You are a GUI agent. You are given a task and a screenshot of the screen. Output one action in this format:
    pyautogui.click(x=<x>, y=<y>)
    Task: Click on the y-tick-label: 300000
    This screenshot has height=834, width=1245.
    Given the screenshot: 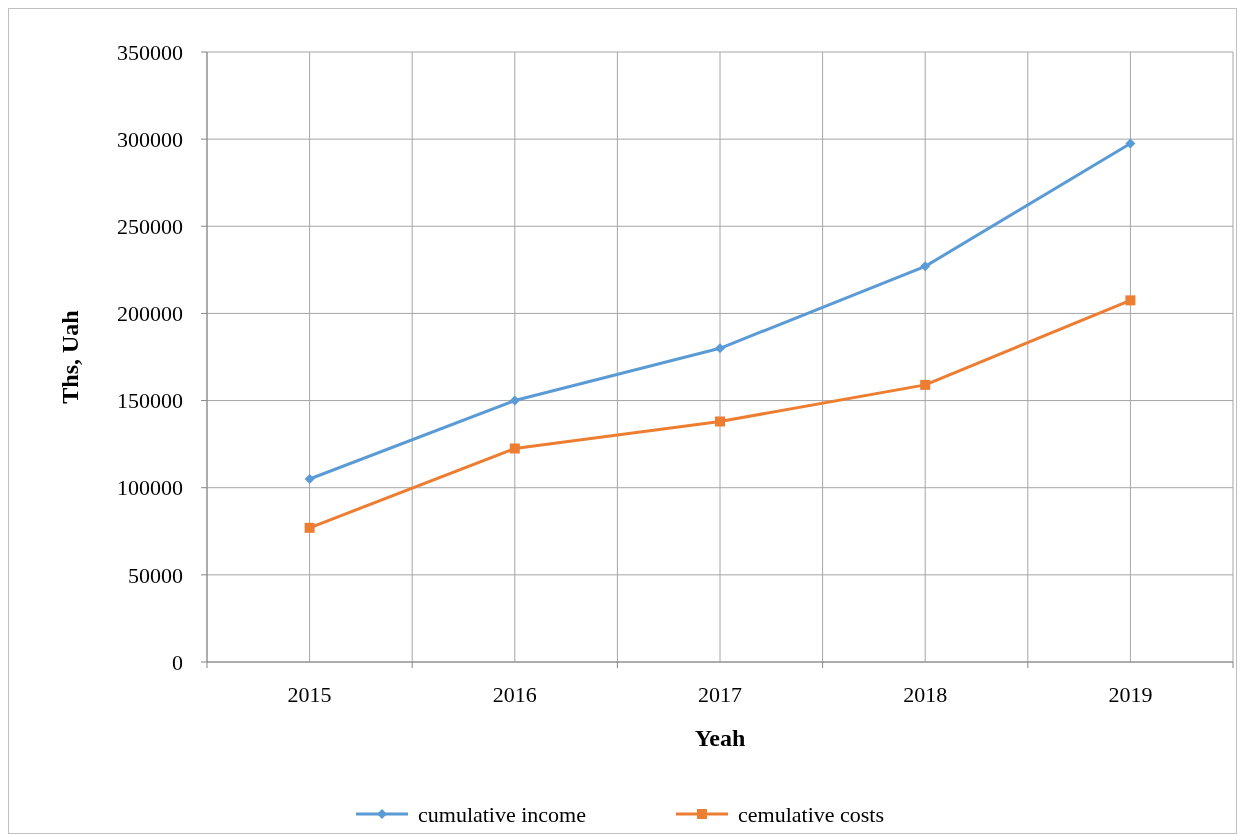 What is the action you would take?
    pyautogui.click(x=150, y=139)
    